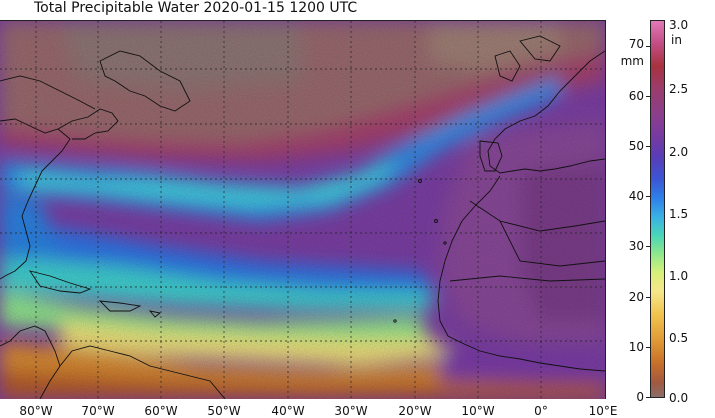 The height and width of the screenshot is (418, 715). Describe the element at coordinates (36, 411) in the screenshot. I see `lon-label-80w: 80°W` at that location.